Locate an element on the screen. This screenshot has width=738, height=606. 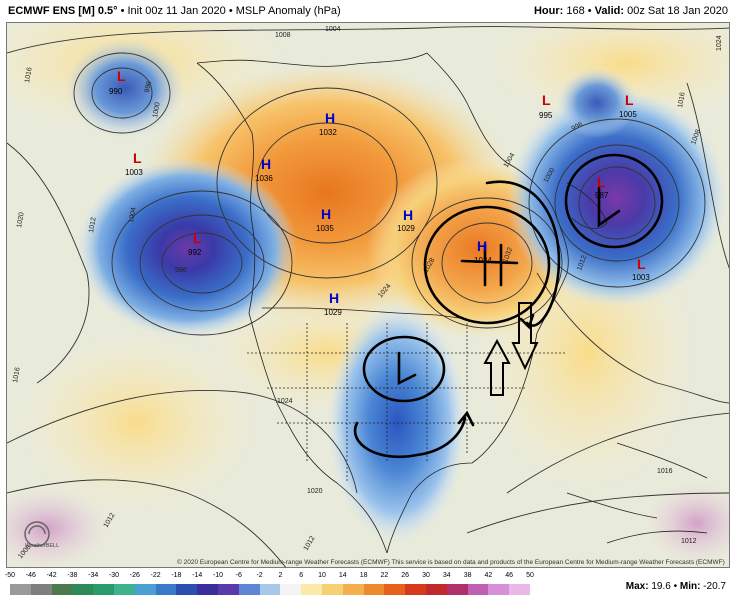
min-label: Min: is located at coordinates (690, 586).